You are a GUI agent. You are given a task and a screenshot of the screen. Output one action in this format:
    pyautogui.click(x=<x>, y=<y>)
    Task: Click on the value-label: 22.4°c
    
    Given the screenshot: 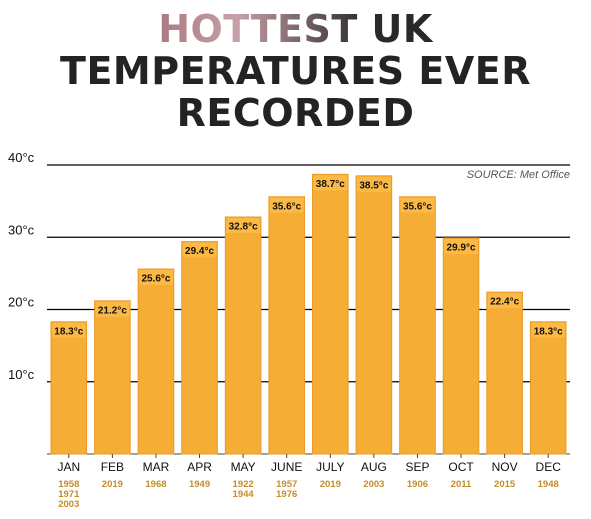 What is the action you would take?
    pyautogui.click(x=504, y=302)
    